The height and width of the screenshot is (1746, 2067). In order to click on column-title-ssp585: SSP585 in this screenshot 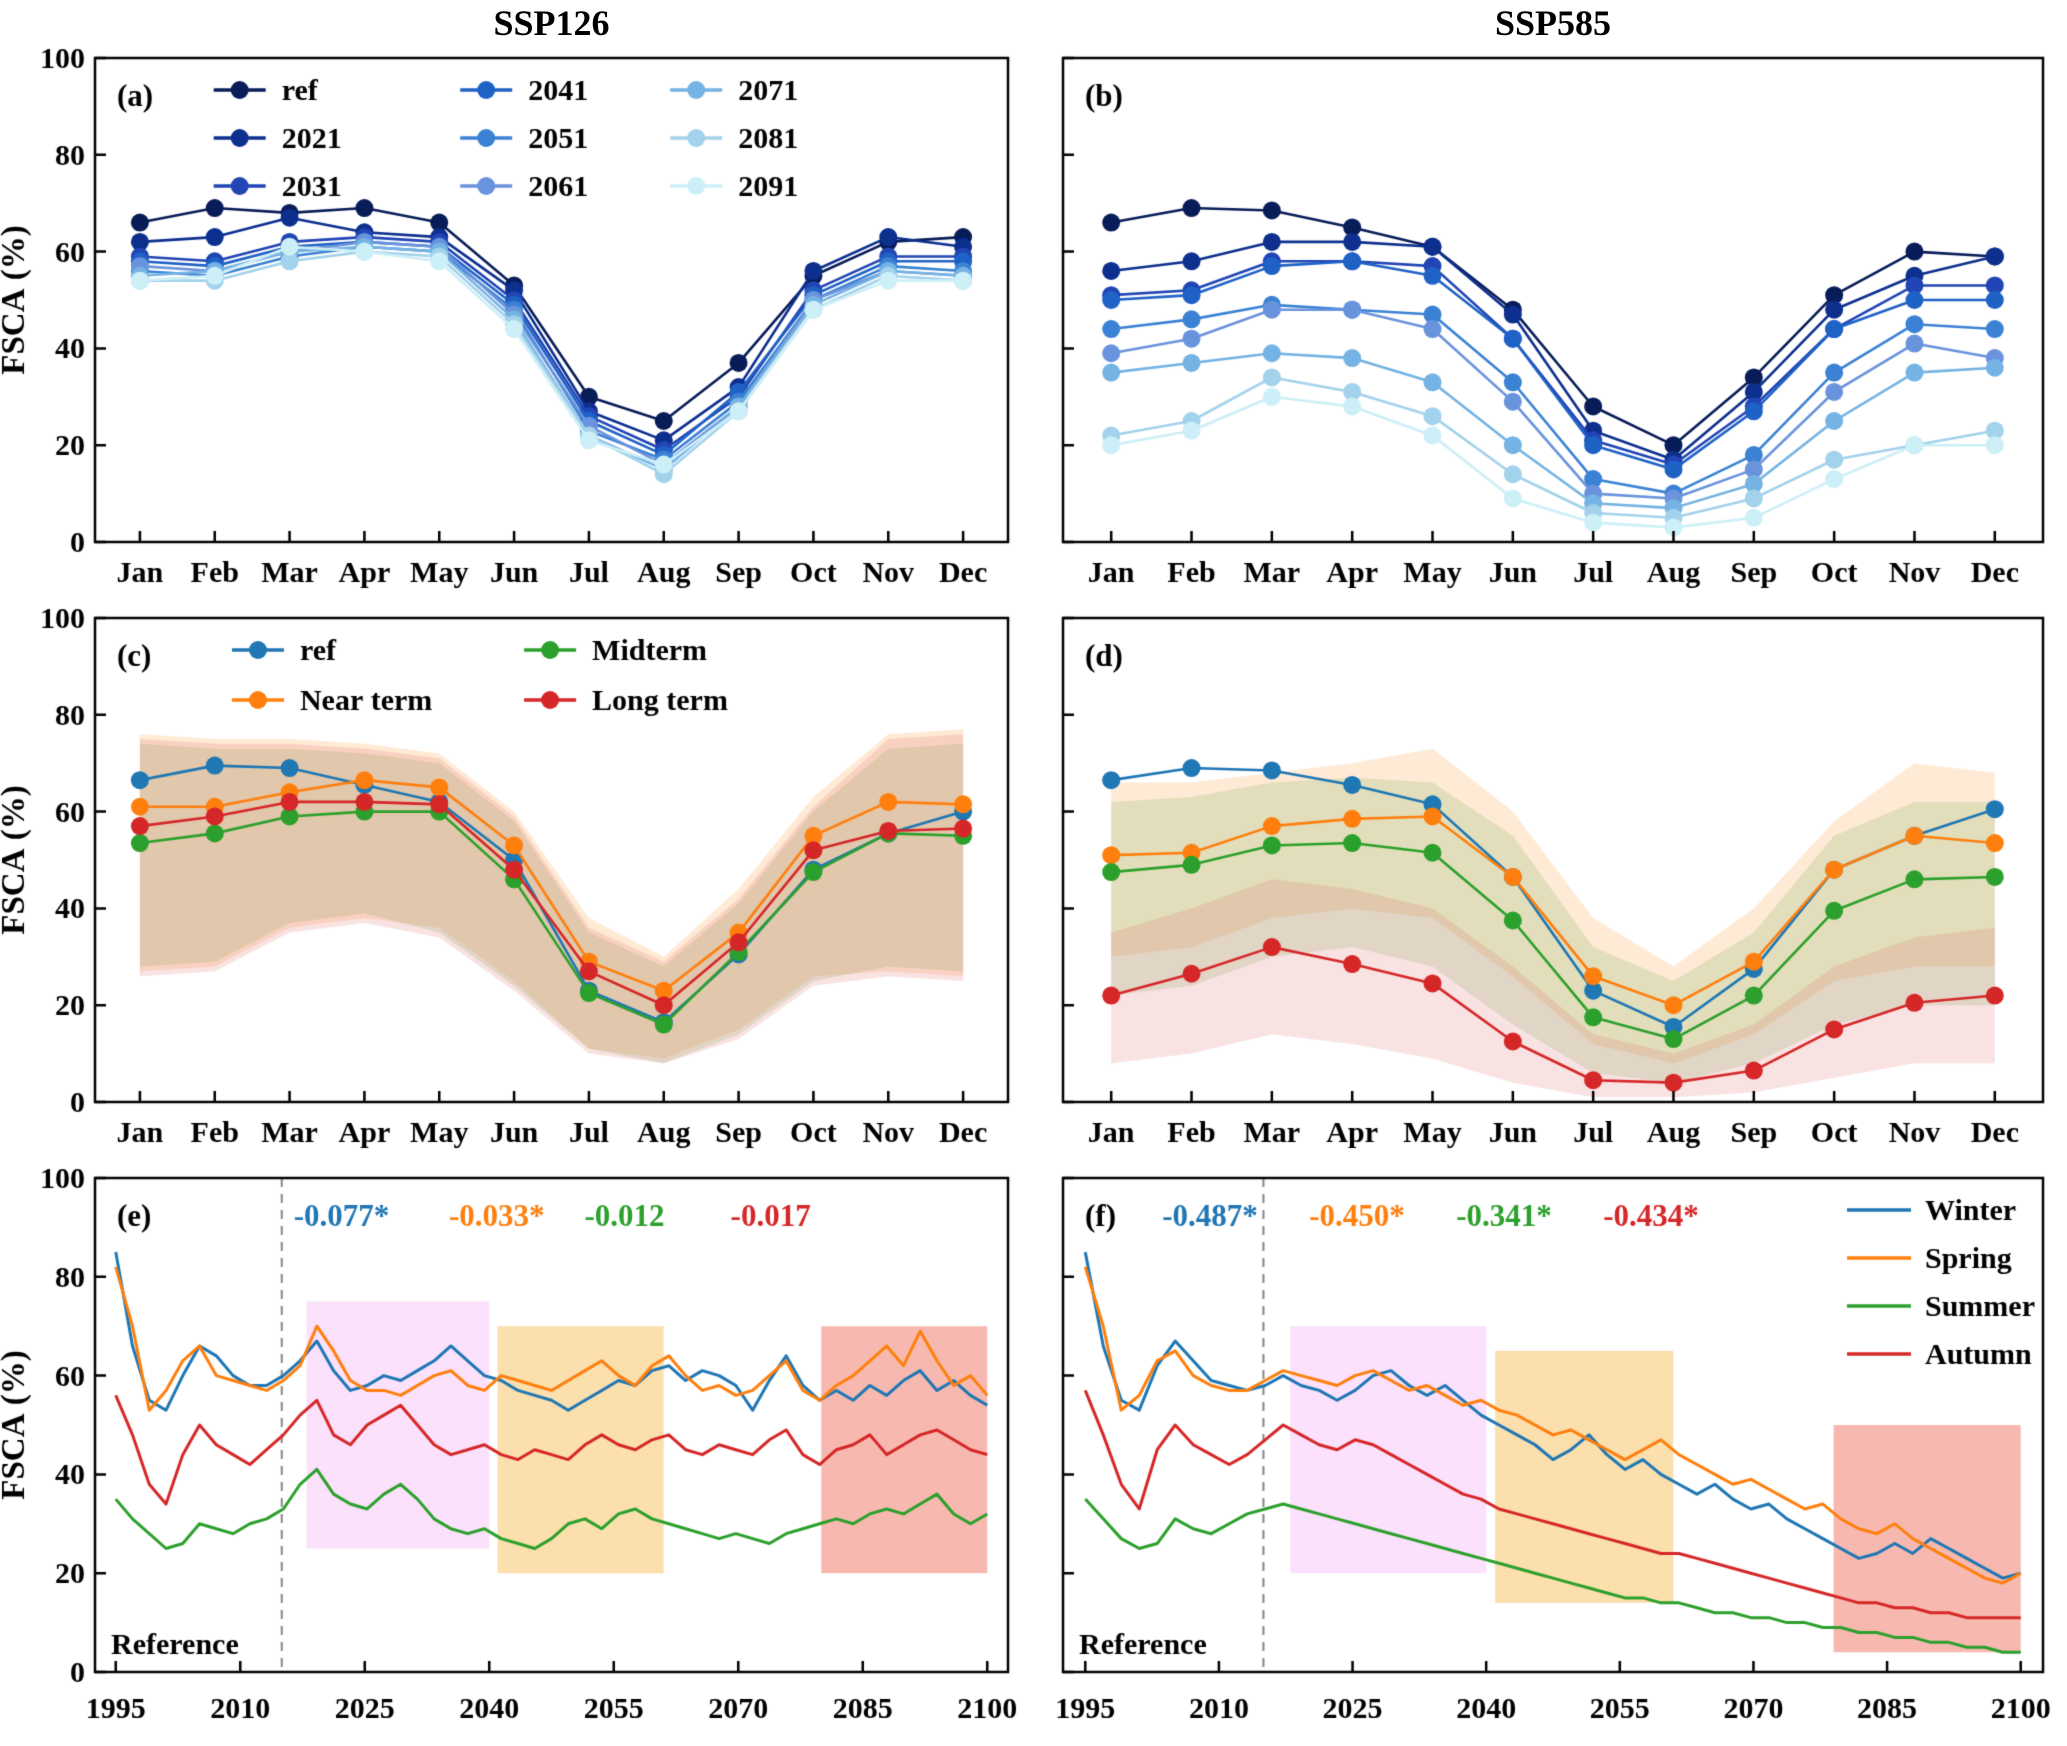, I will do `click(1553, 23)`.